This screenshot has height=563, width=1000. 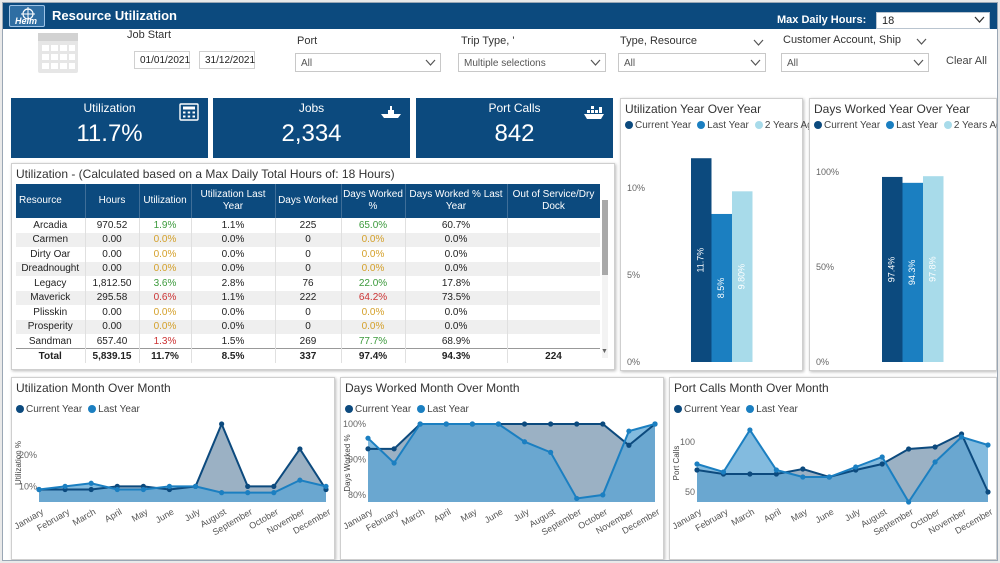 What do you see at coordinates (532, 62) in the screenshot?
I see `trip-type-filter-dropdown: Multiple selections` at bounding box center [532, 62].